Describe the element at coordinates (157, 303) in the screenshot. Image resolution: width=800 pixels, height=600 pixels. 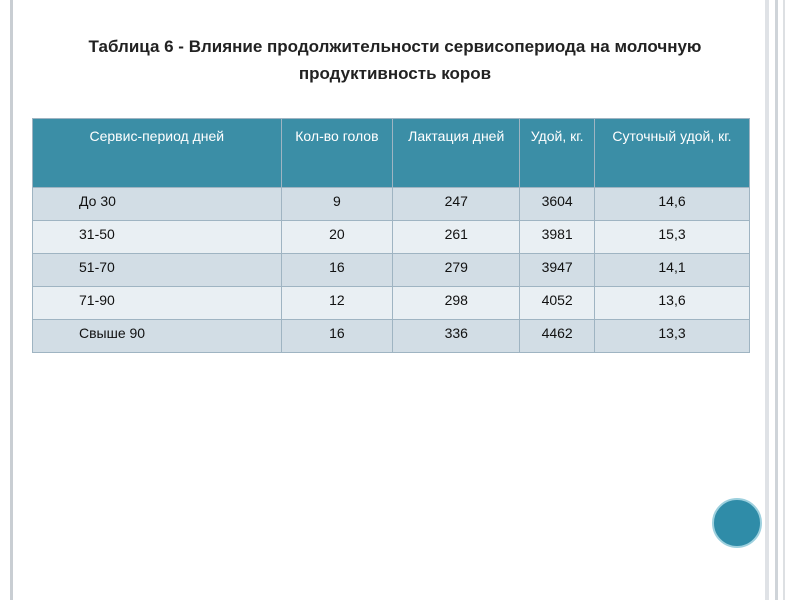
I see `table-cell: 71-90` at that location.